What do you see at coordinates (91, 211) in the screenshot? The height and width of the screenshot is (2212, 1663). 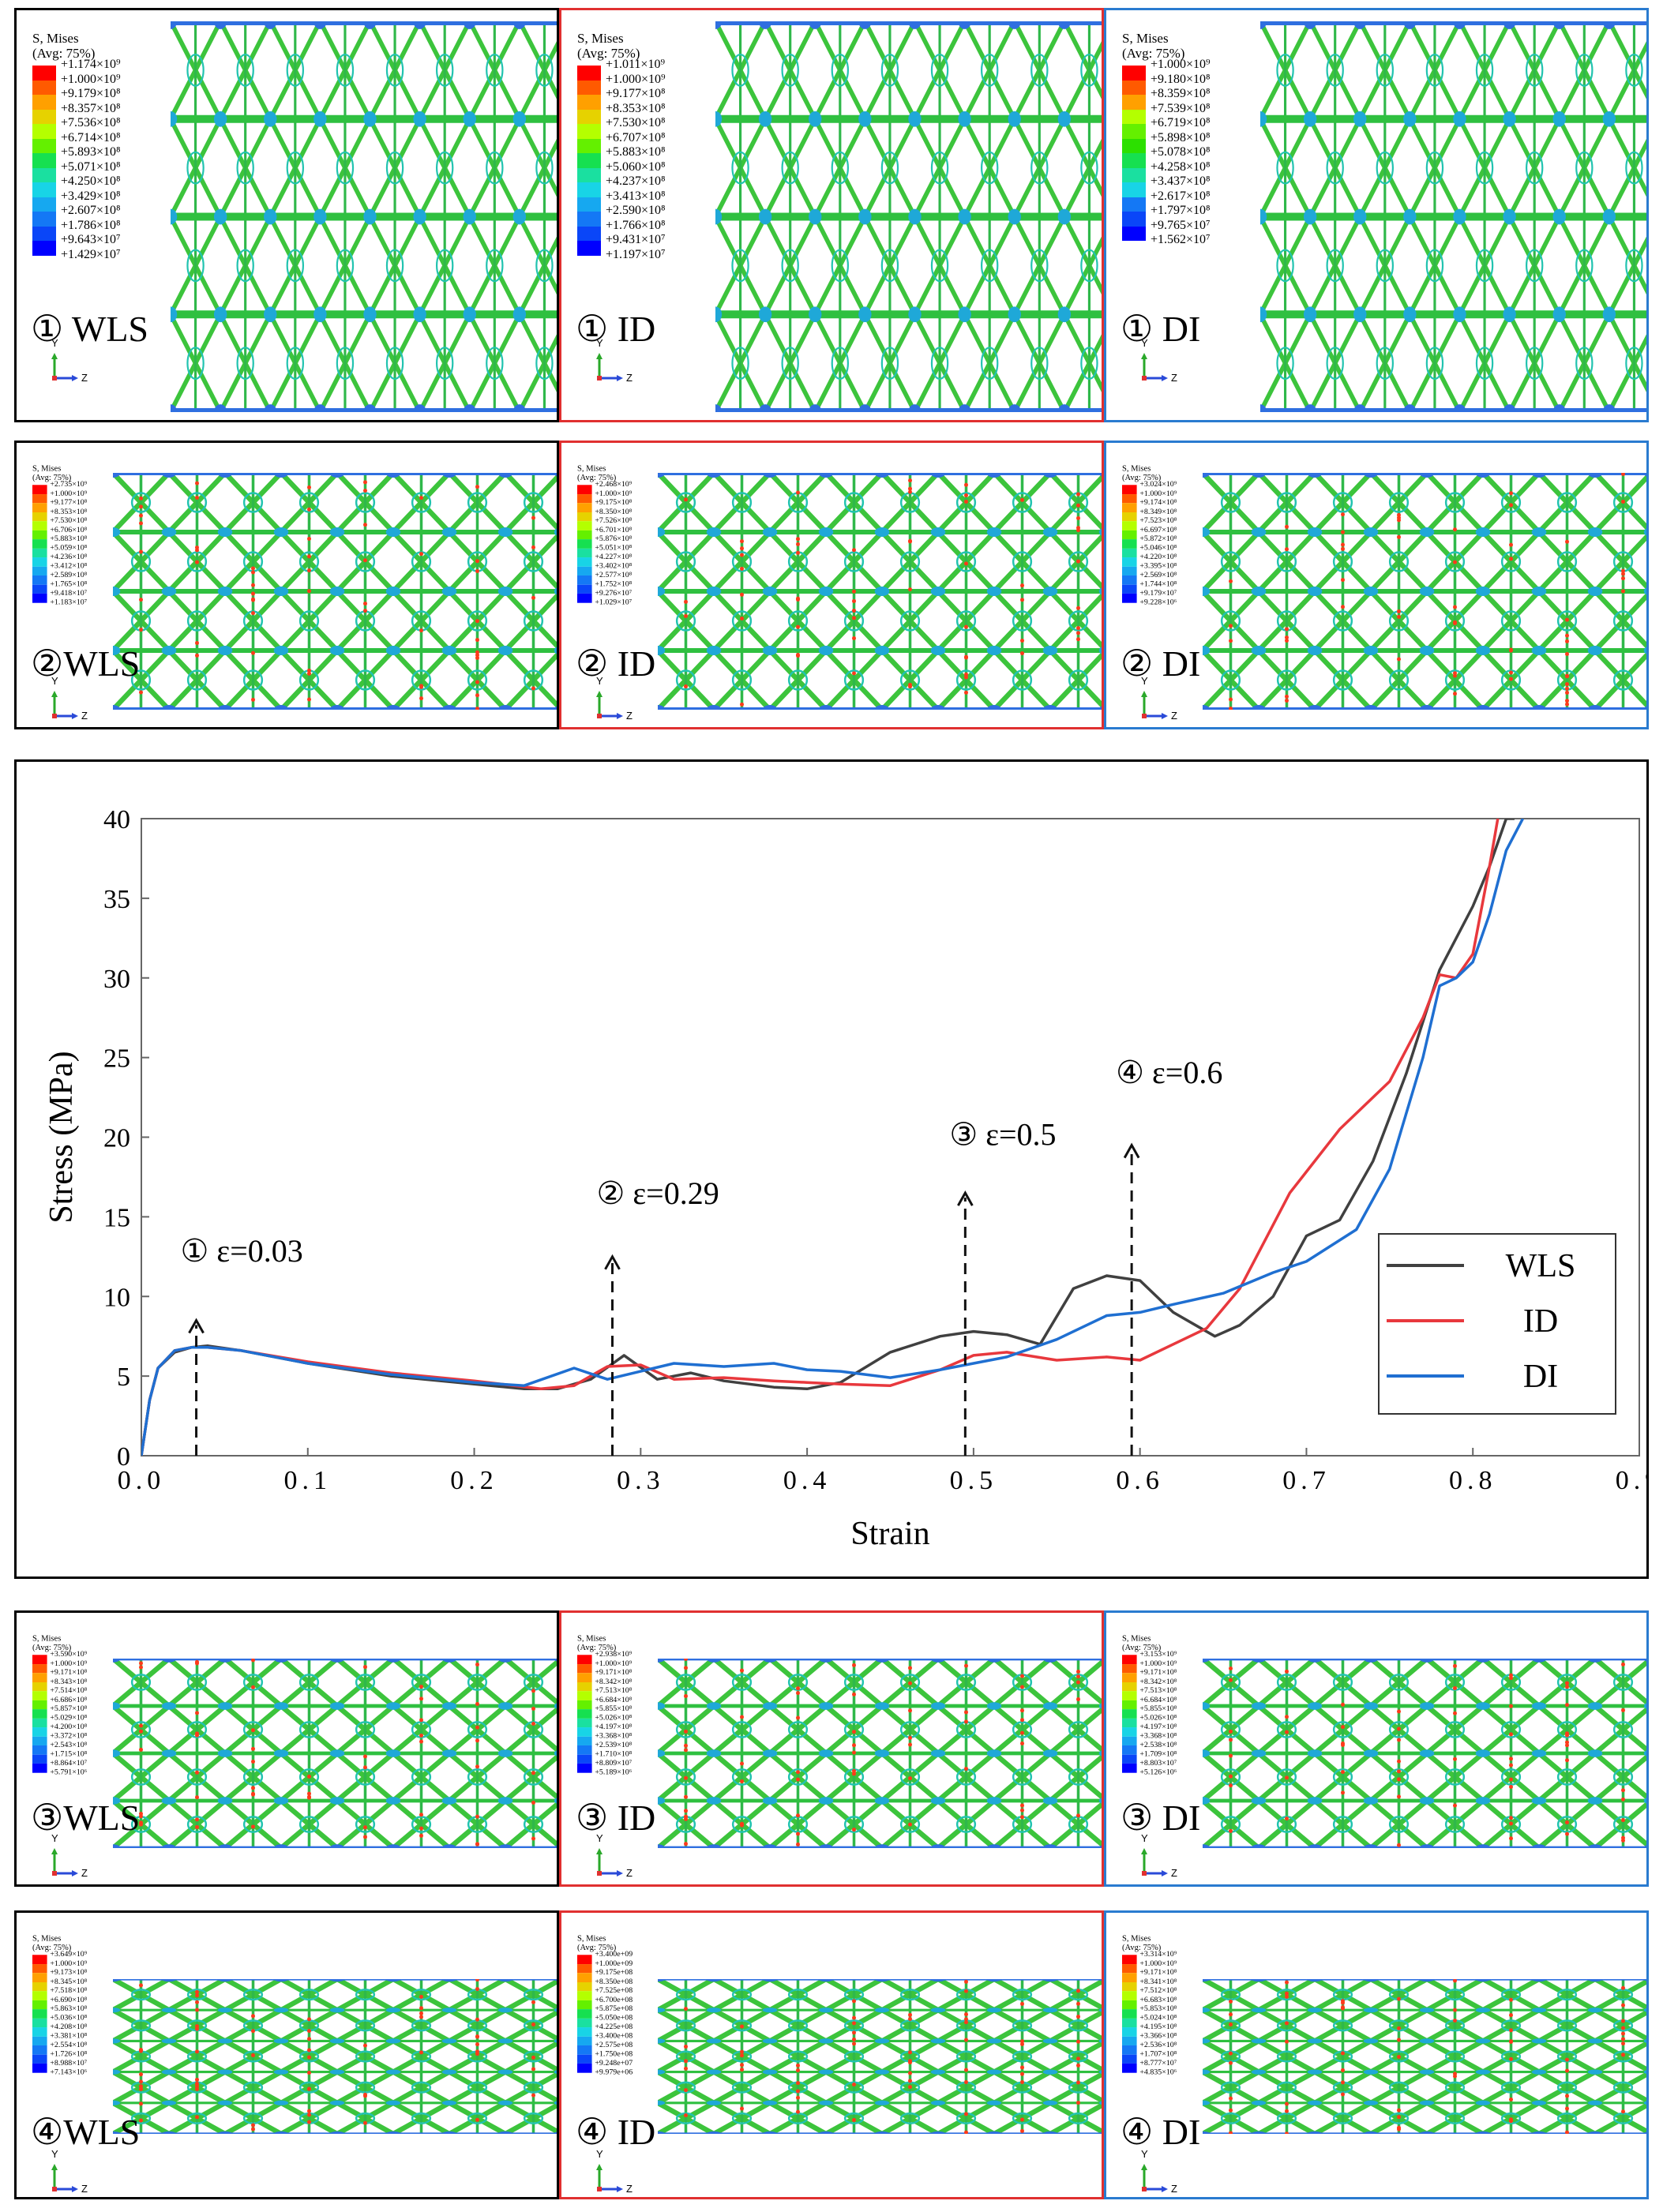 I see `legend-value: +2.607×10⁸` at bounding box center [91, 211].